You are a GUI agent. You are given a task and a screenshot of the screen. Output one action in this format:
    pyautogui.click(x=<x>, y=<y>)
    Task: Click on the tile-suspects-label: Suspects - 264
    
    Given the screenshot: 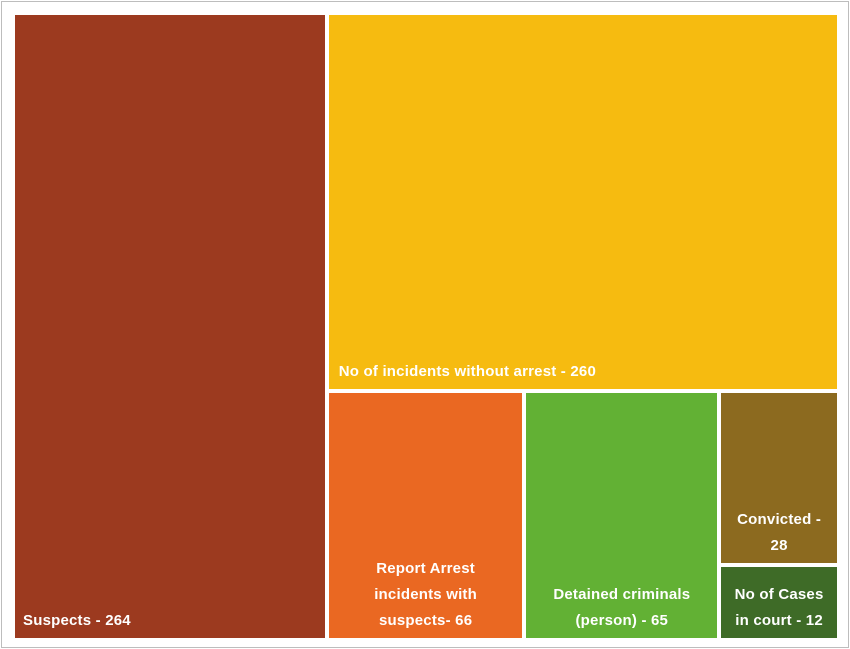 What is the action you would take?
    pyautogui.click(x=77, y=620)
    